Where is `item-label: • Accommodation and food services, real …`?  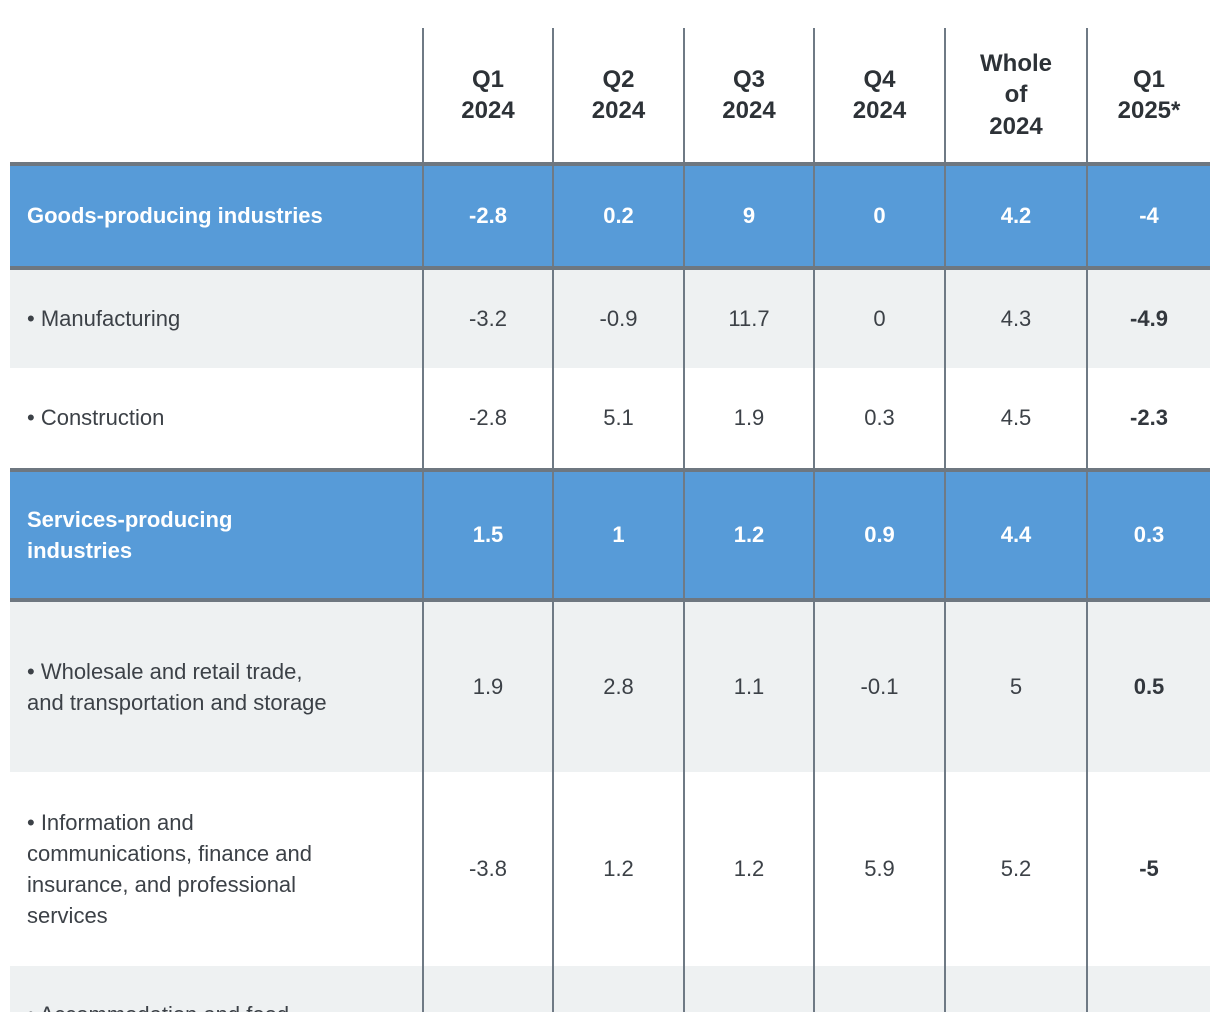 item-label: • Accommodation and food services, real … is located at coordinates (177, 1005).